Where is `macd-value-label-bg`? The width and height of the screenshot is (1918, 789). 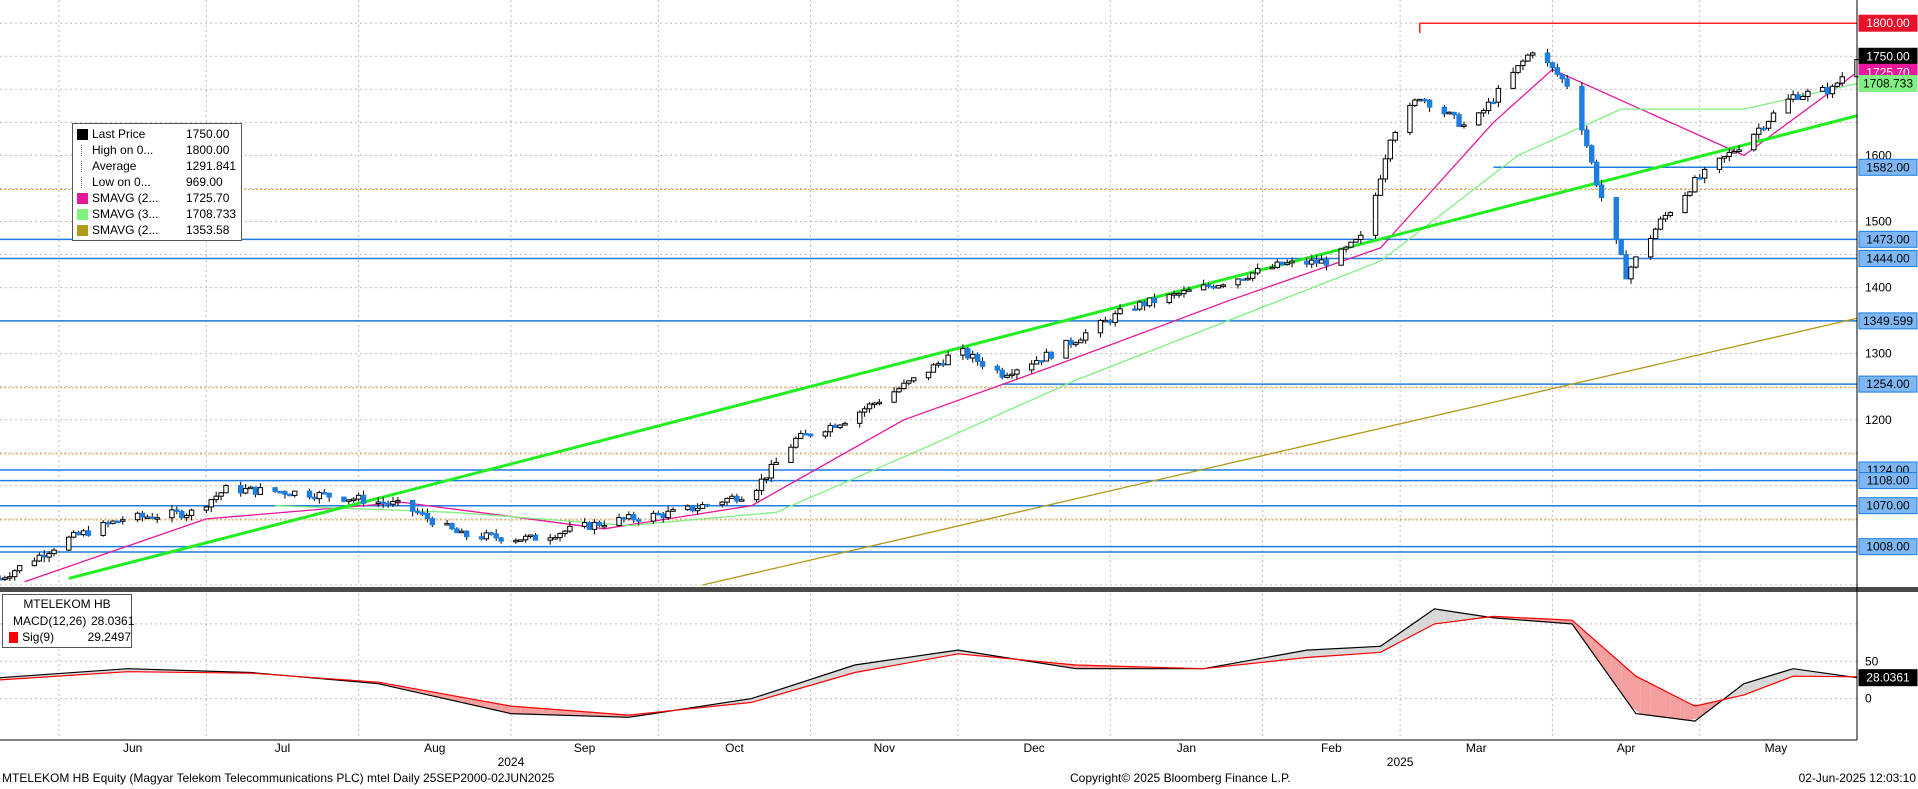
macd-value-label-bg is located at coordinates (1888, 678).